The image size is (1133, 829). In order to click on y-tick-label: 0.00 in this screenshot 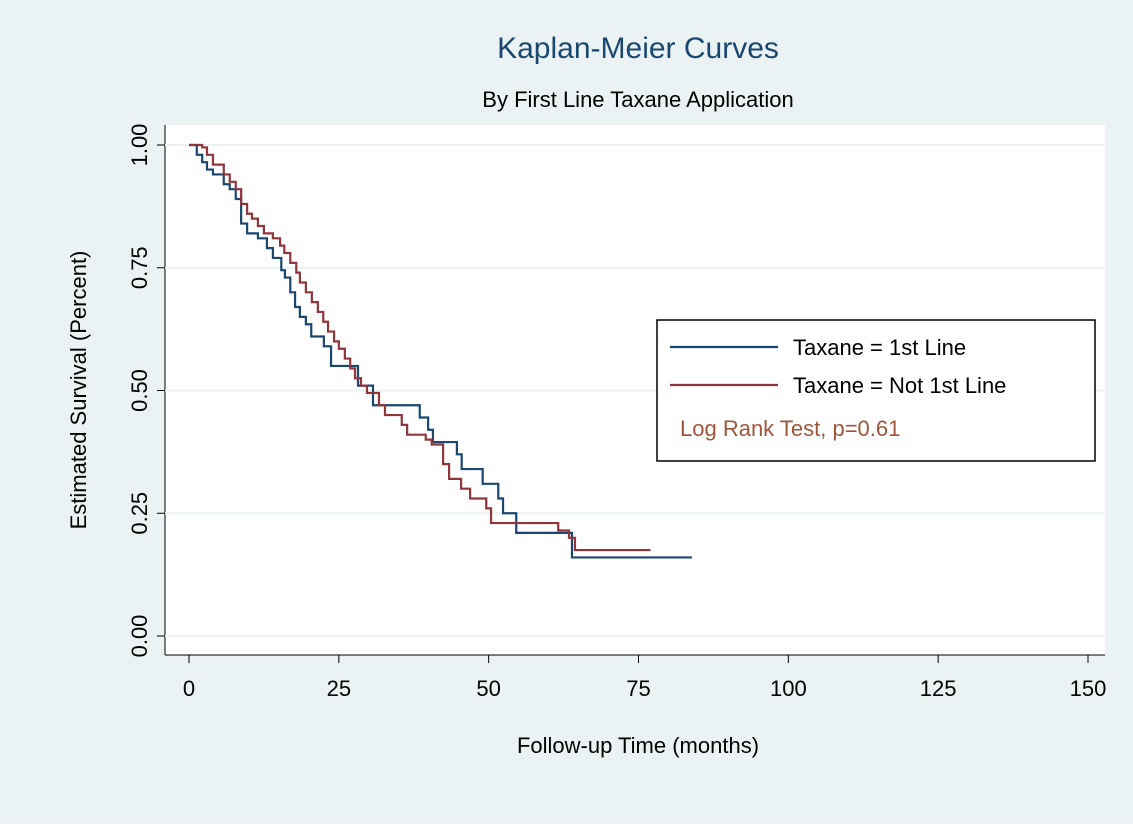, I will do `click(139, 636)`.